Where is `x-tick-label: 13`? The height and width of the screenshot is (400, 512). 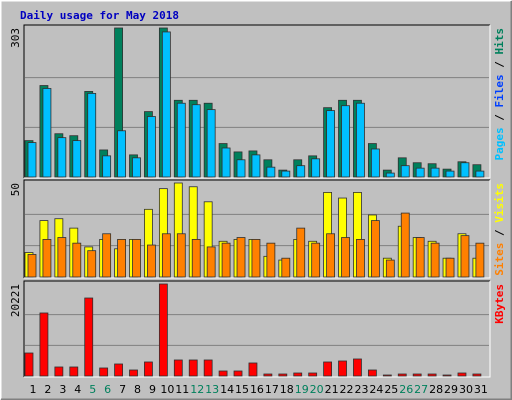 x-tick-label: 13 is located at coordinates (212, 389).